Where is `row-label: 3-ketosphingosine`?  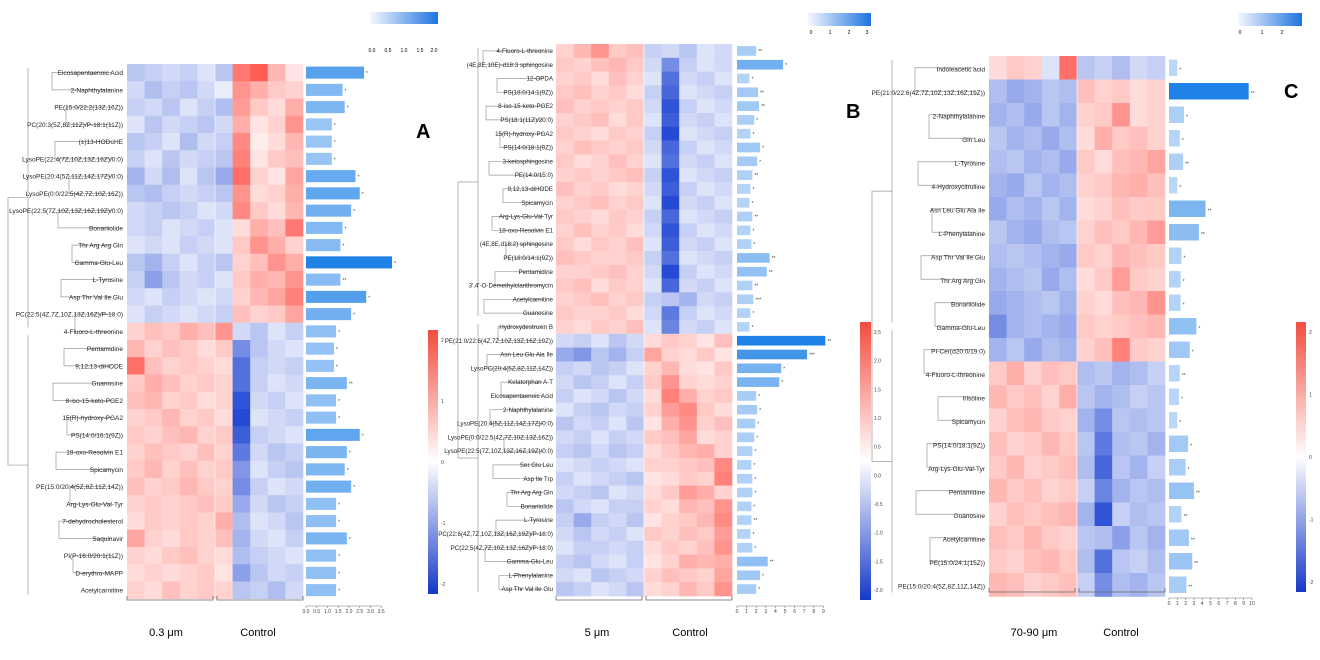
row-label: 3-ketosphingosine is located at coordinates (528, 161).